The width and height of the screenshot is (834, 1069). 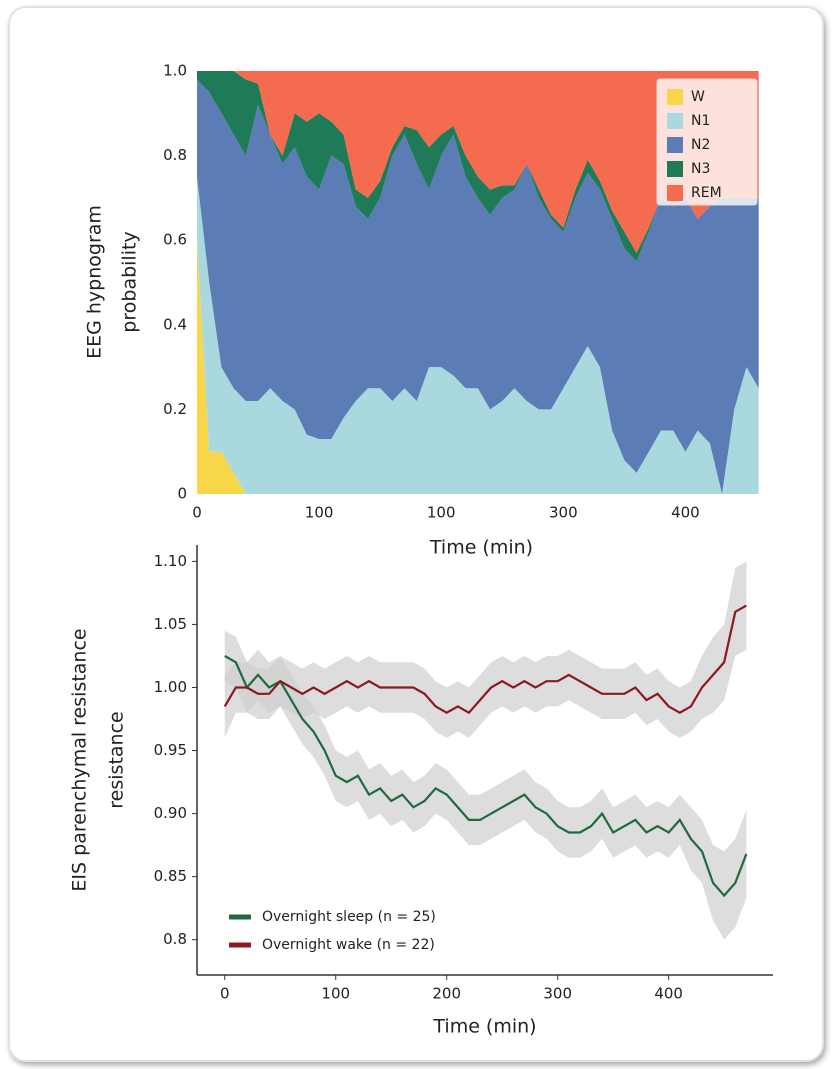 I want to click on x-tick-label: 200, so click(x=446, y=994).